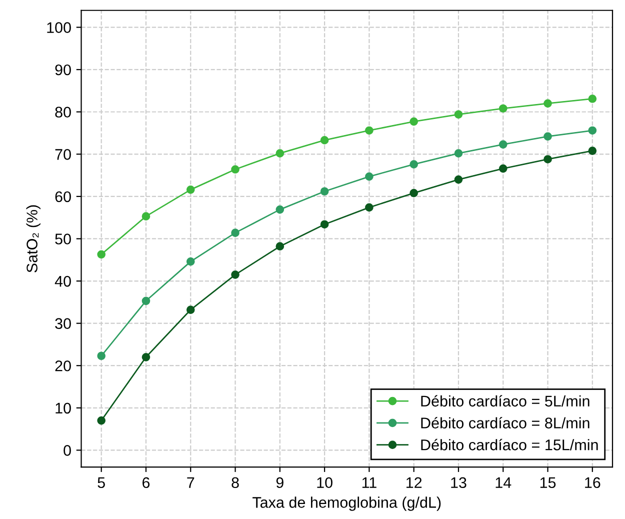 The width and height of the screenshot is (625, 519). I want to click on legend-label: Débito cardíaco = 8L/min, so click(505, 422).